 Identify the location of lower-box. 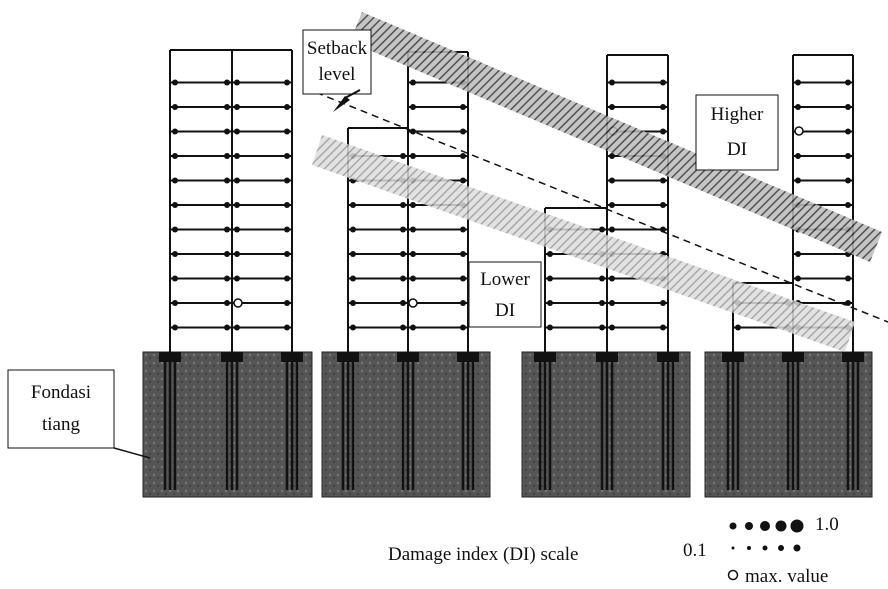
(505, 294).